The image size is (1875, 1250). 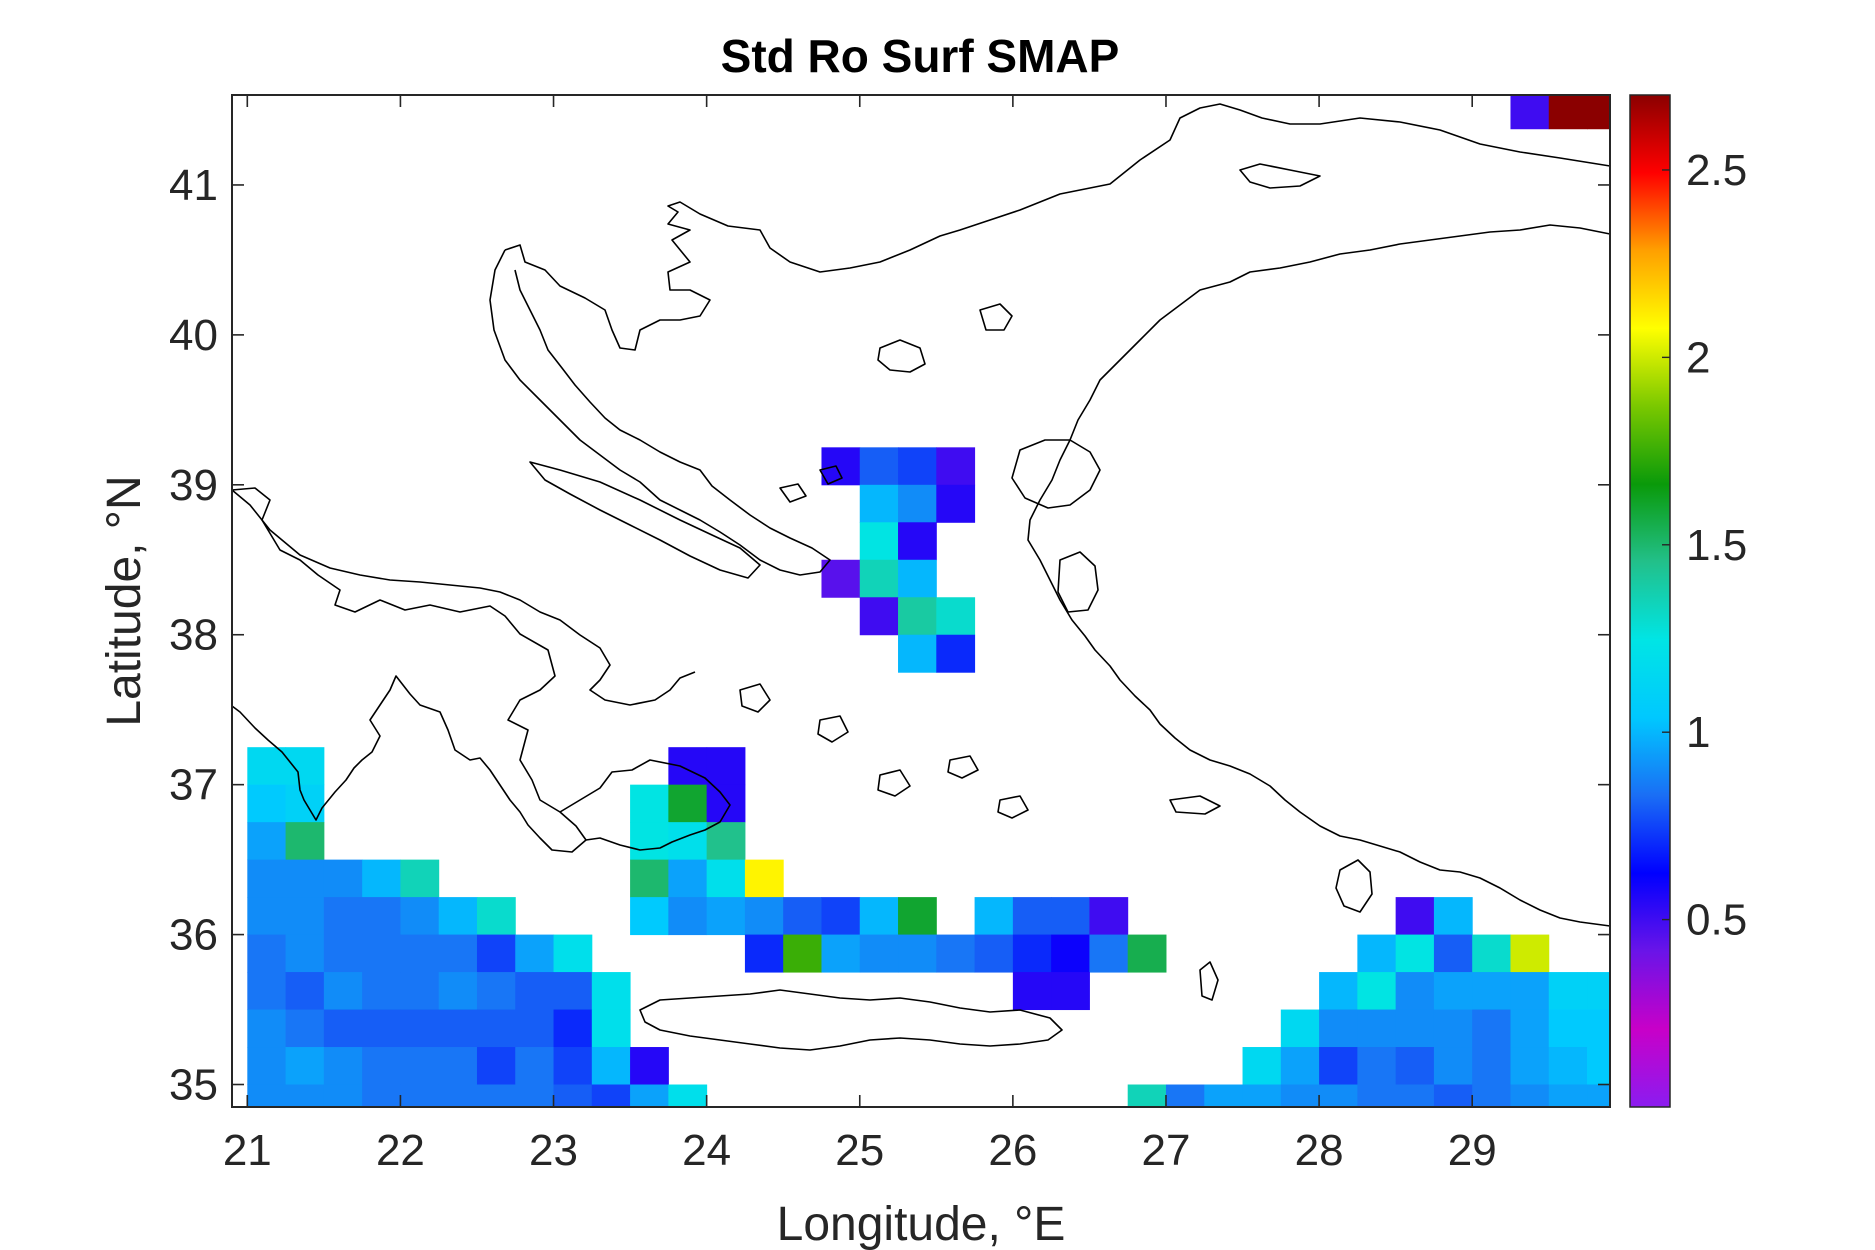 What do you see at coordinates (1472, 1150) in the screenshot?
I see `x-tick-label: 29` at bounding box center [1472, 1150].